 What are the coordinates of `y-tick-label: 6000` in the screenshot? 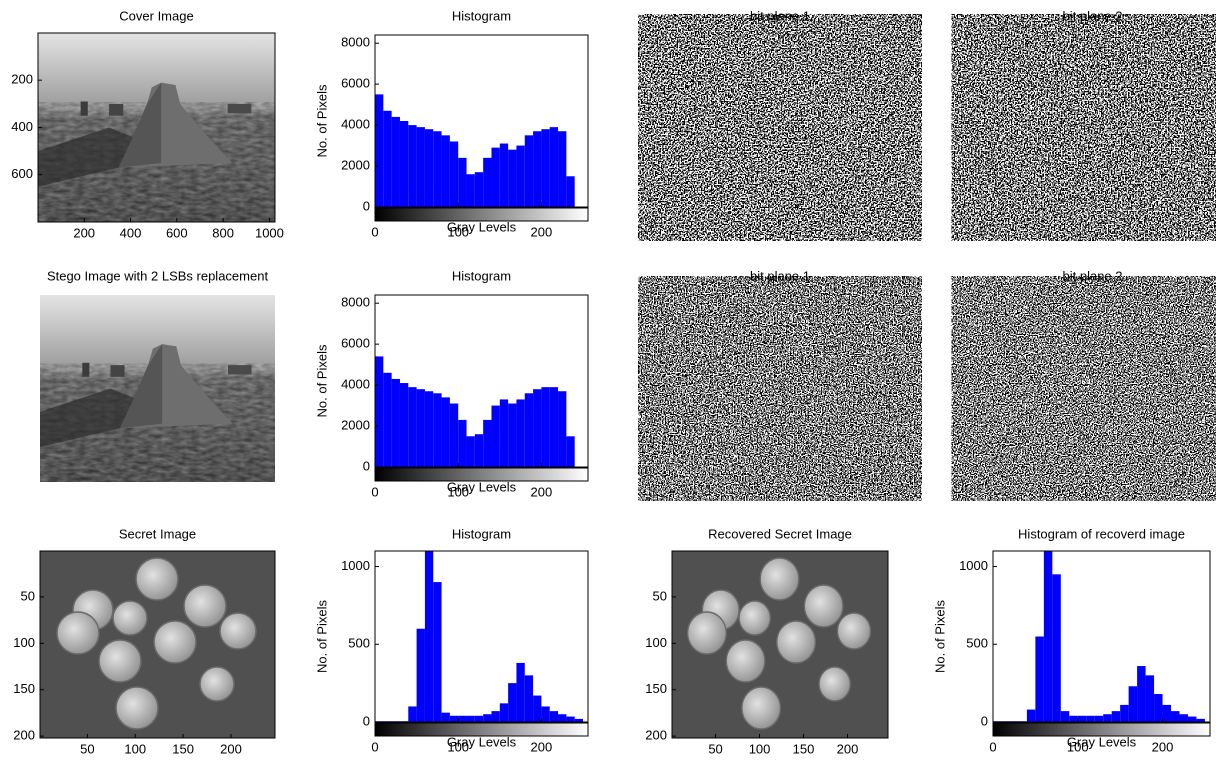 It's located at (355, 83).